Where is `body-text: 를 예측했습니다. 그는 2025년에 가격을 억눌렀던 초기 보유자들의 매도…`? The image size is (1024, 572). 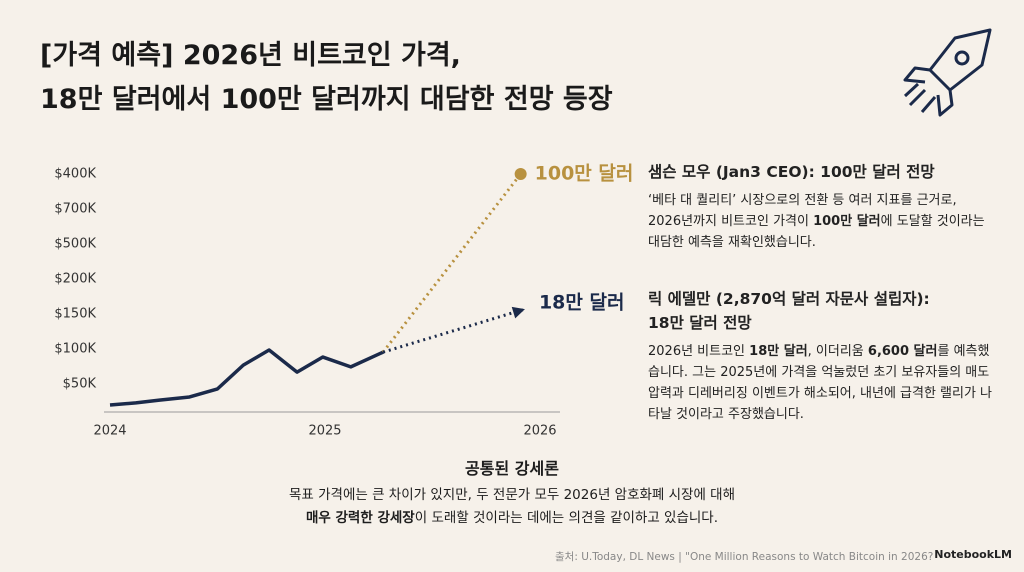
body-text: 를 예측했습니다. 그는 2025년에 가격을 억눌렀던 초기 보유자들의 매도… is located at coordinates (820, 383).